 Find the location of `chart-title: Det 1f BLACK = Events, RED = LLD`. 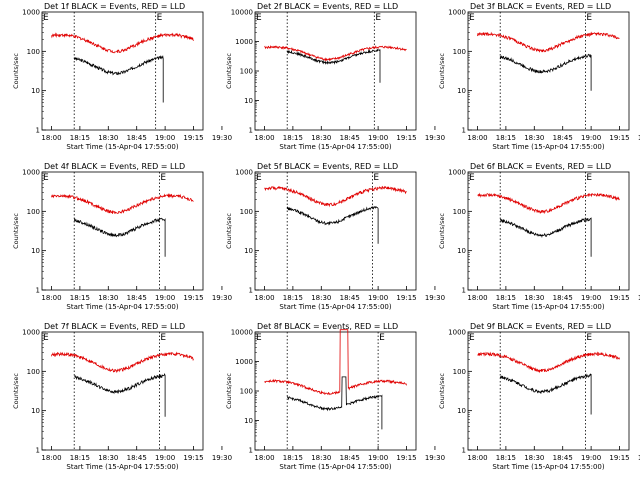

chart-title: Det 1f BLACK = Events, RED = LLD is located at coordinates (114, 6).